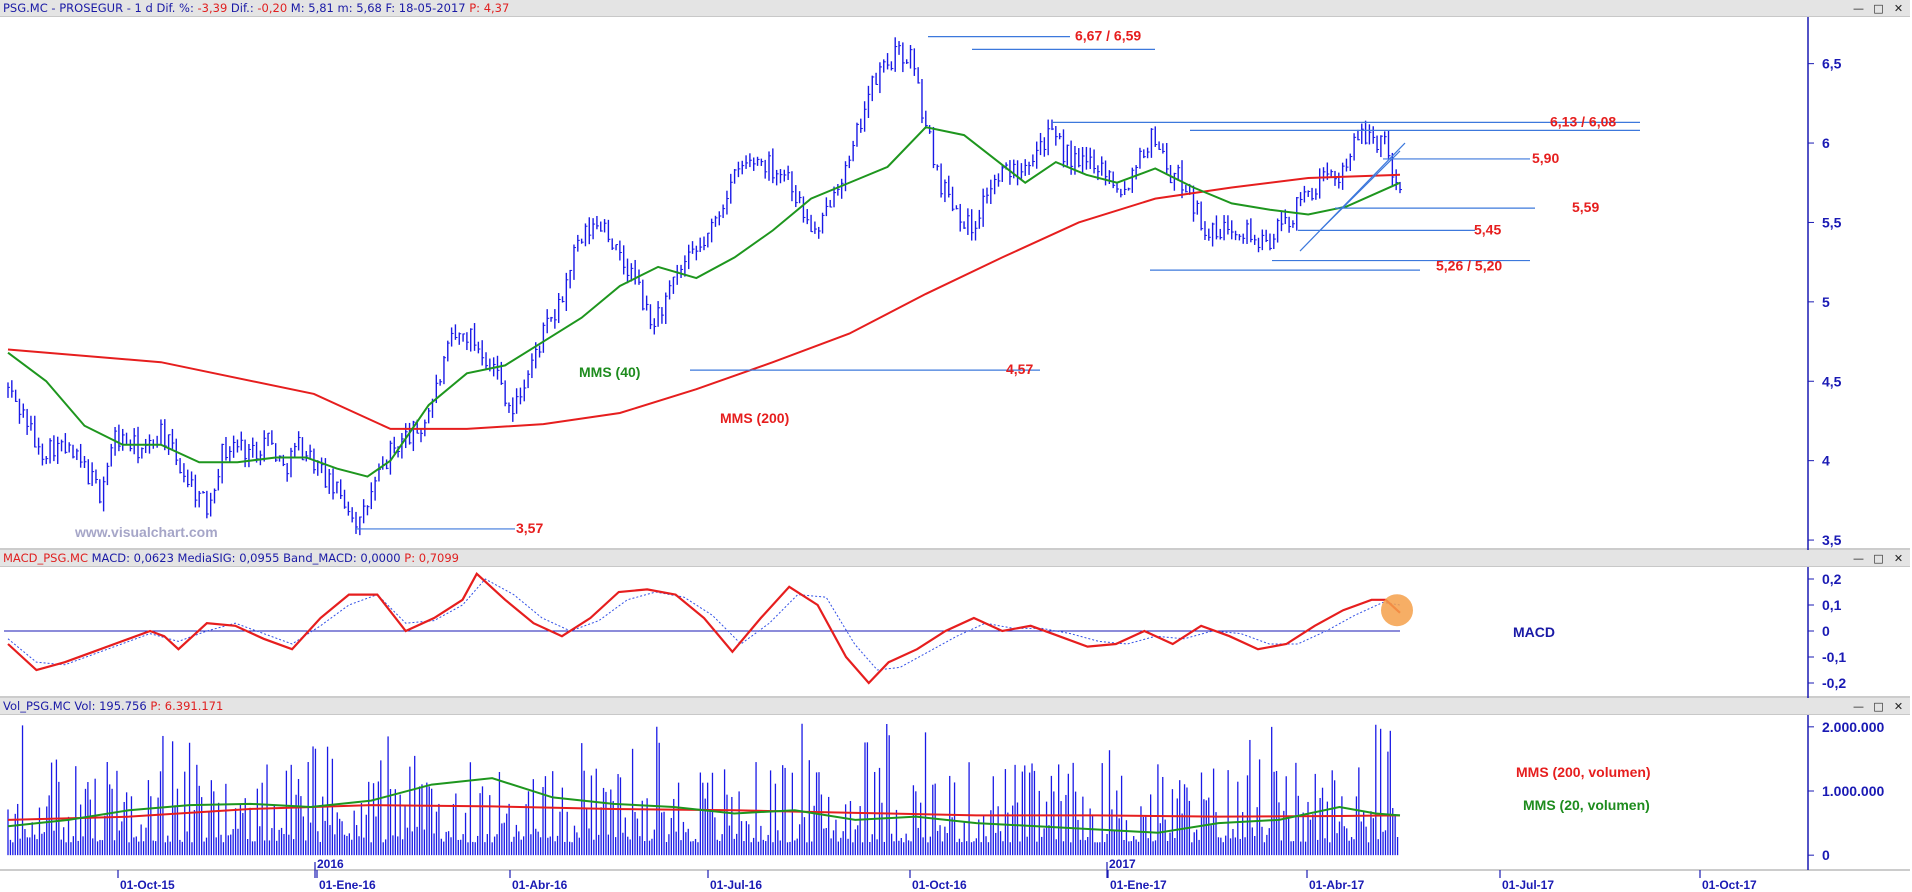 This screenshot has height=892, width=1912. I want to click on volume-series-label: MMS (20, volumen), so click(1586, 805).